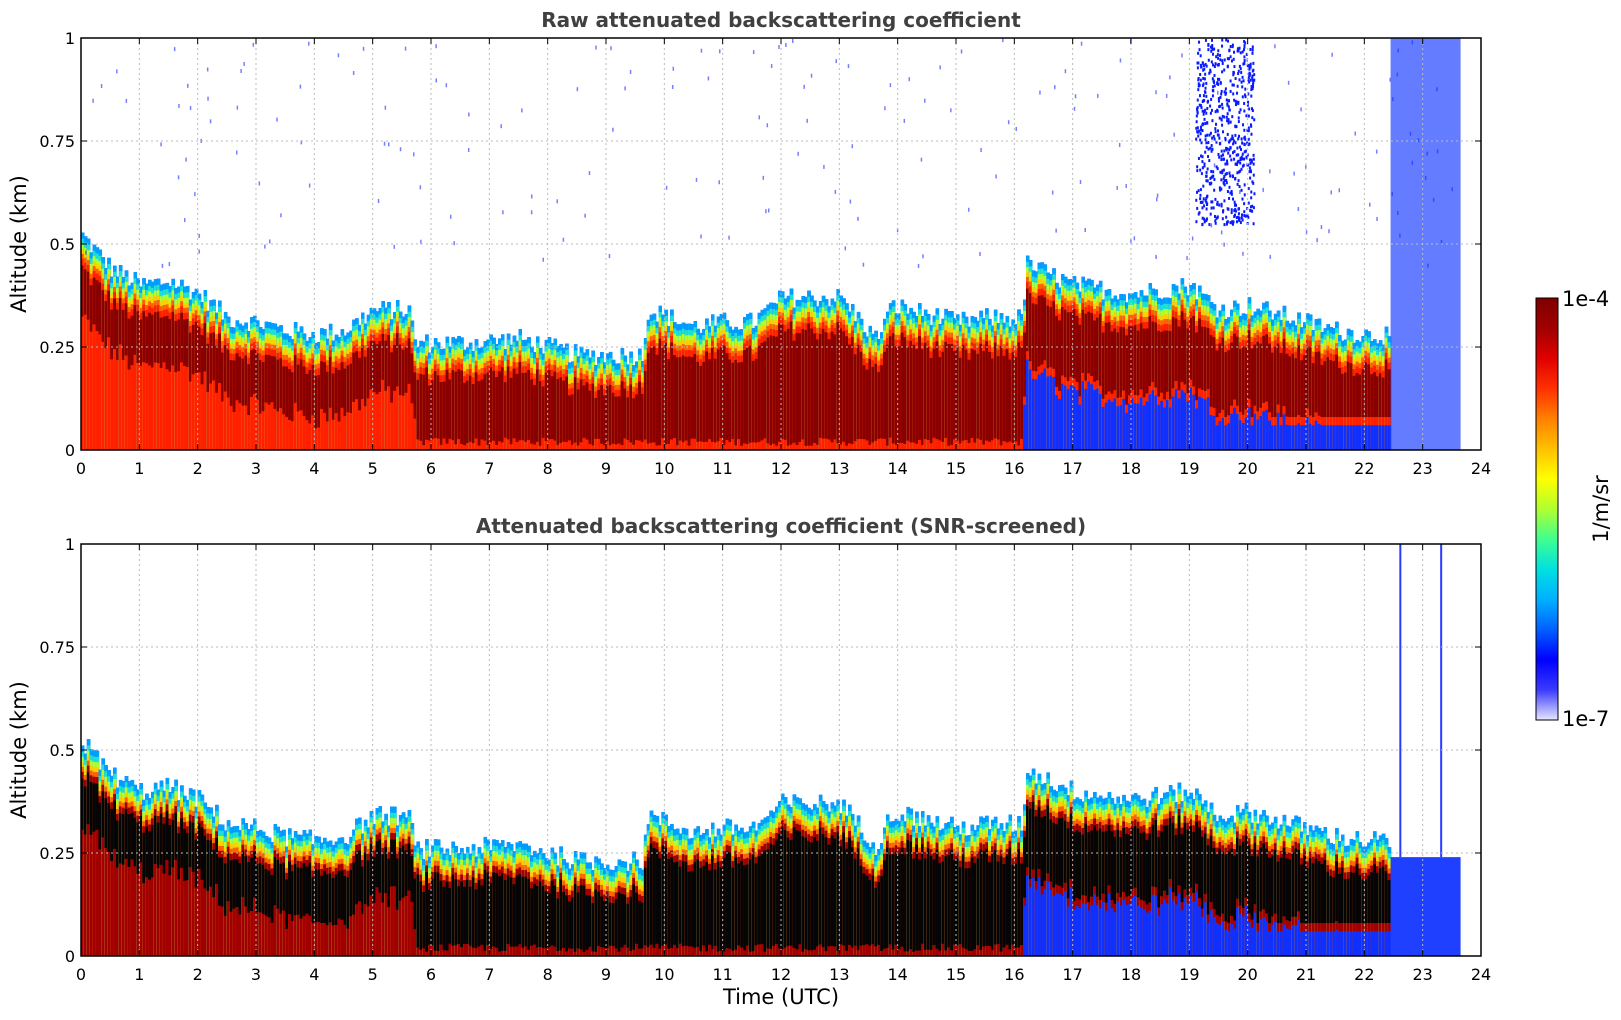 The image size is (1621, 1020). What do you see at coordinates (489, 468) in the screenshot?
I see `x-tick-label: 7` at bounding box center [489, 468].